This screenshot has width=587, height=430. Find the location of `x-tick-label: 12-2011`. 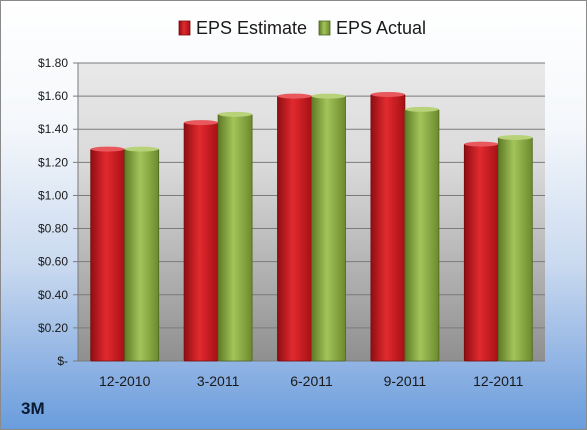

x-tick-label: 12-2011 is located at coordinates (498, 381).